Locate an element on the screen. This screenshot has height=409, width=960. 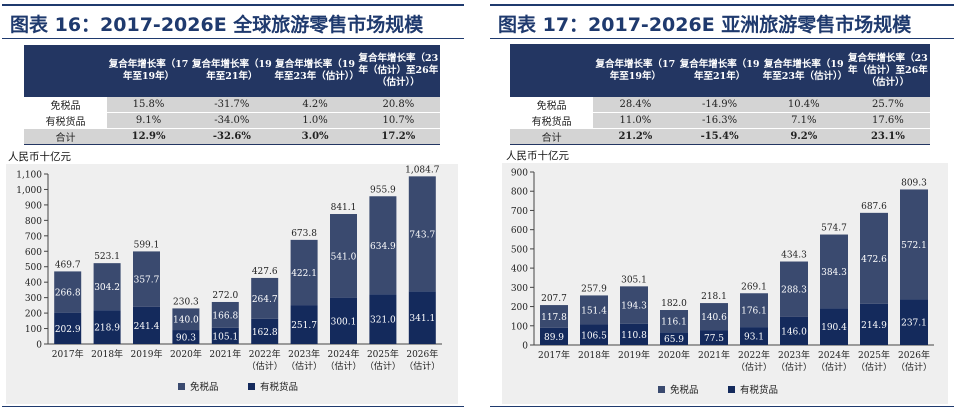
data-label-duty-paid: 237.1 is located at coordinates (914, 324).